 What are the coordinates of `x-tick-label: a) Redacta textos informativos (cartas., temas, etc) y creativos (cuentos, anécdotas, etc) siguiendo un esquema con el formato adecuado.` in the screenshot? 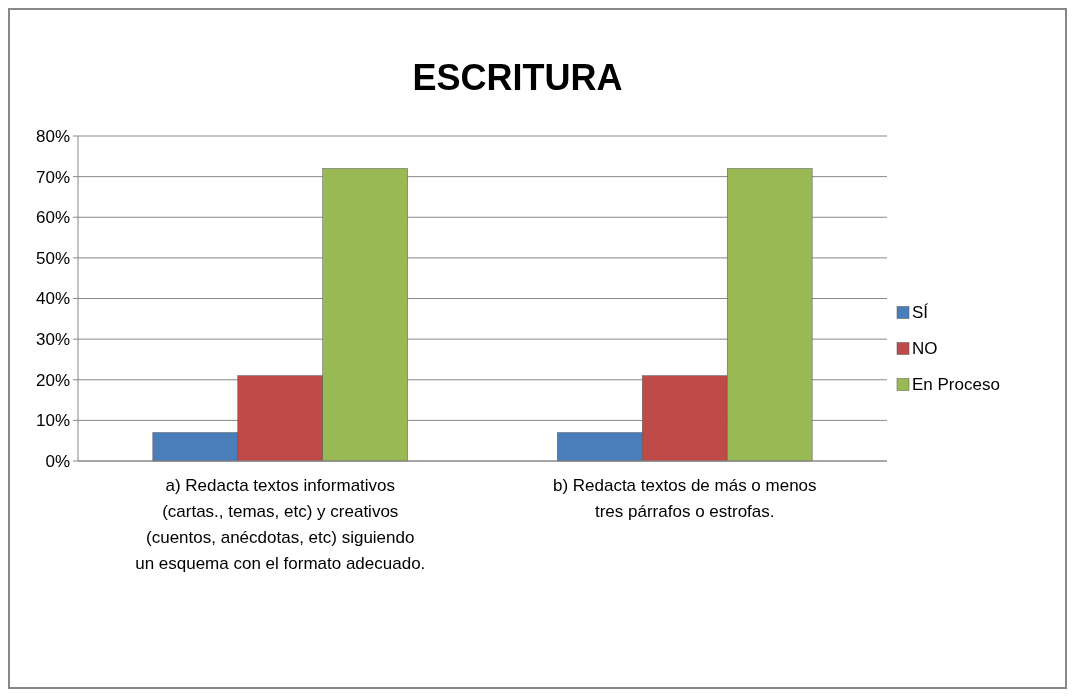 It's located at (280, 524).